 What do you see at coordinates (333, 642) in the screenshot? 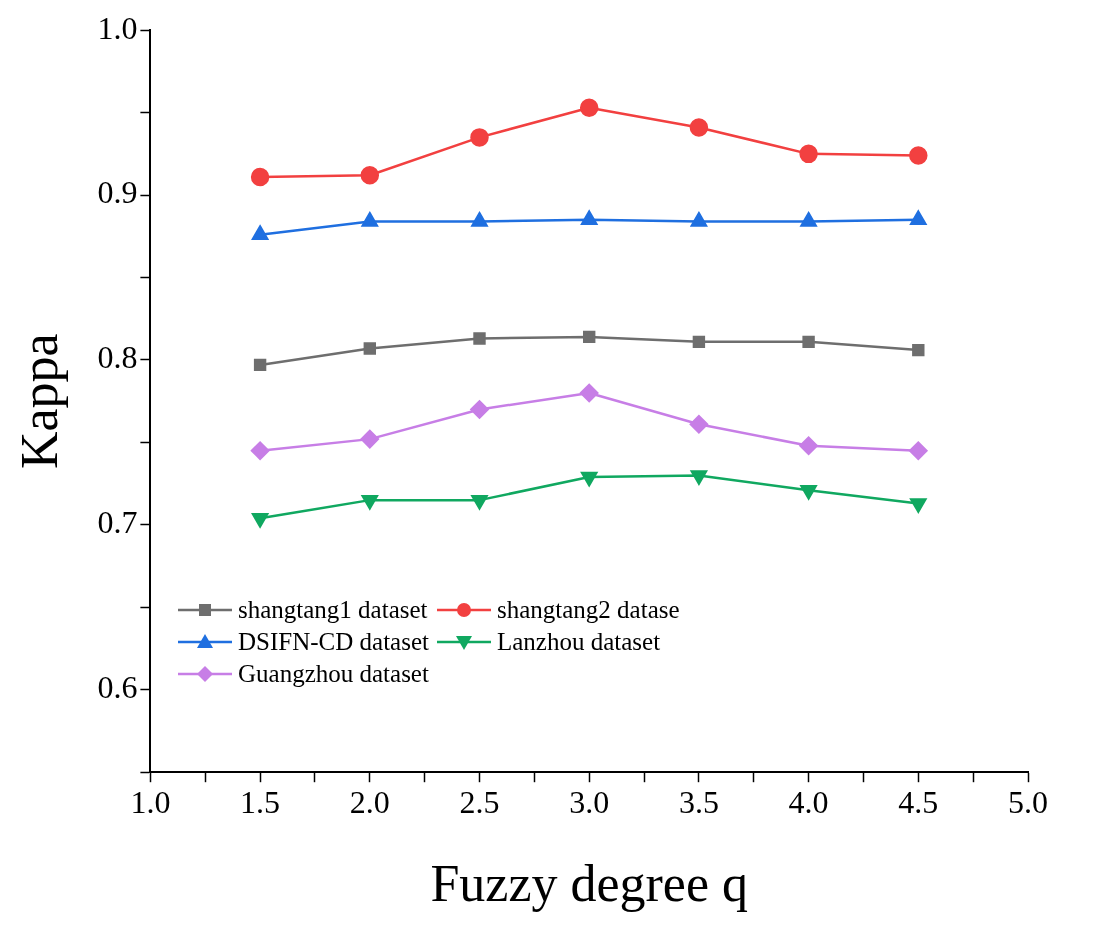
I see `legend-label: DSIFN-CD dataset` at bounding box center [333, 642].